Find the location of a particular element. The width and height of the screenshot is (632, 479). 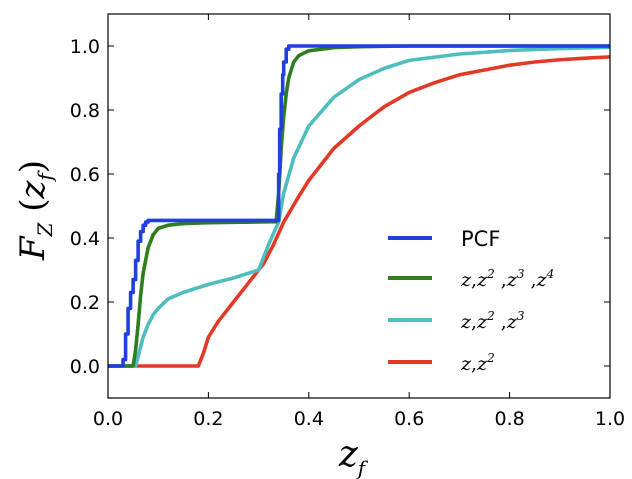

y-tick-label: 0.8 is located at coordinates (85, 111).